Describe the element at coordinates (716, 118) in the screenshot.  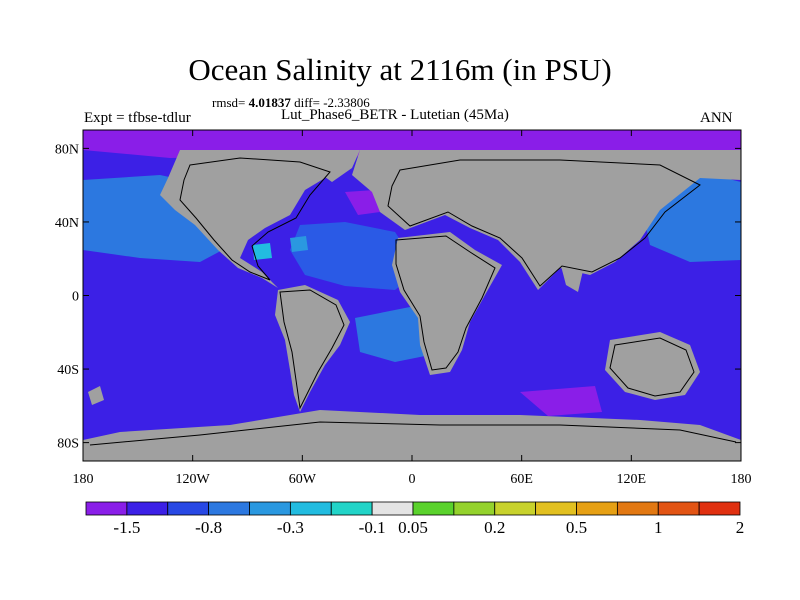
I see `season-label: ANN` at that location.